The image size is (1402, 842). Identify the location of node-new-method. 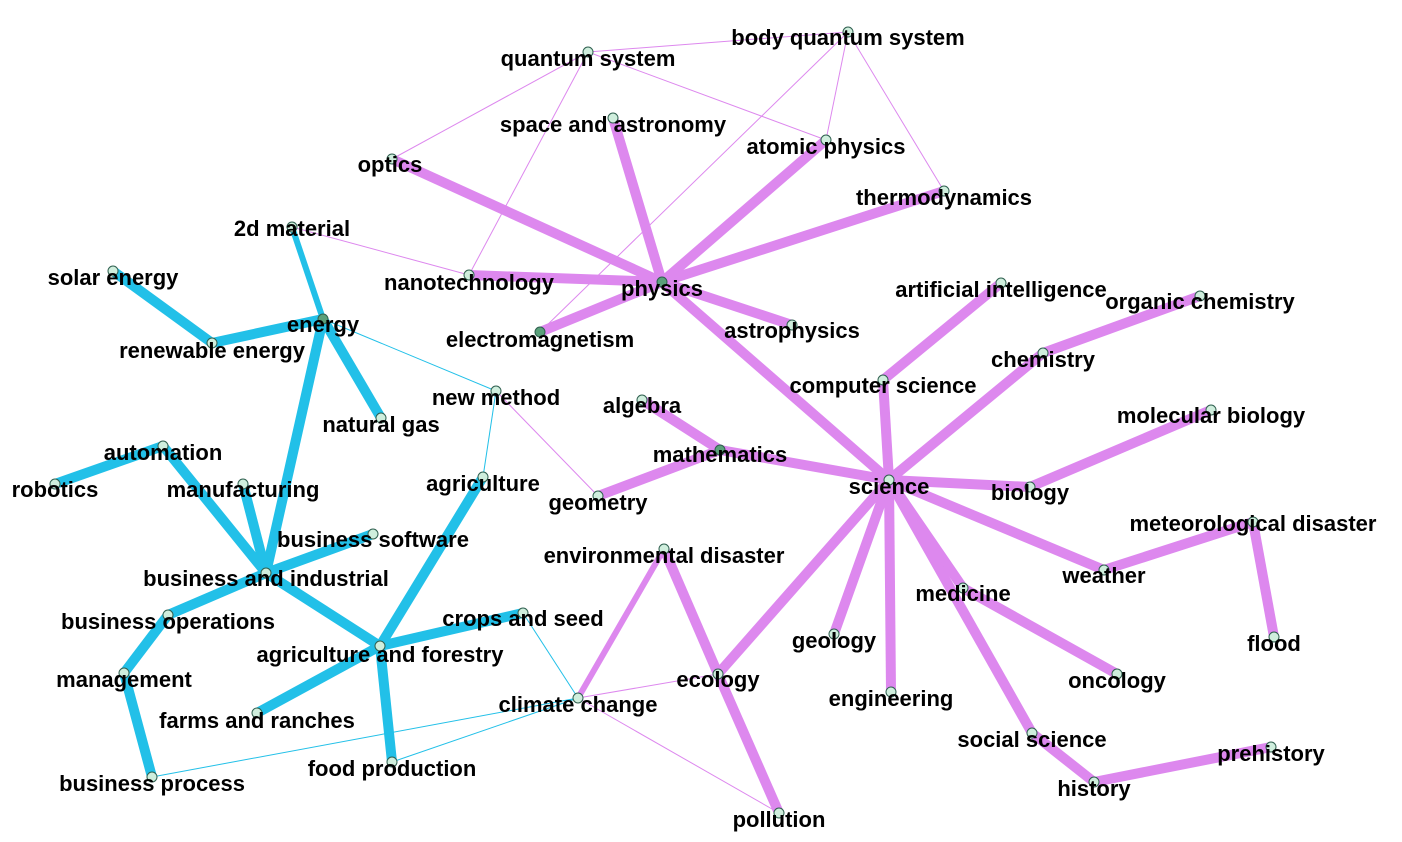
(496, 391).